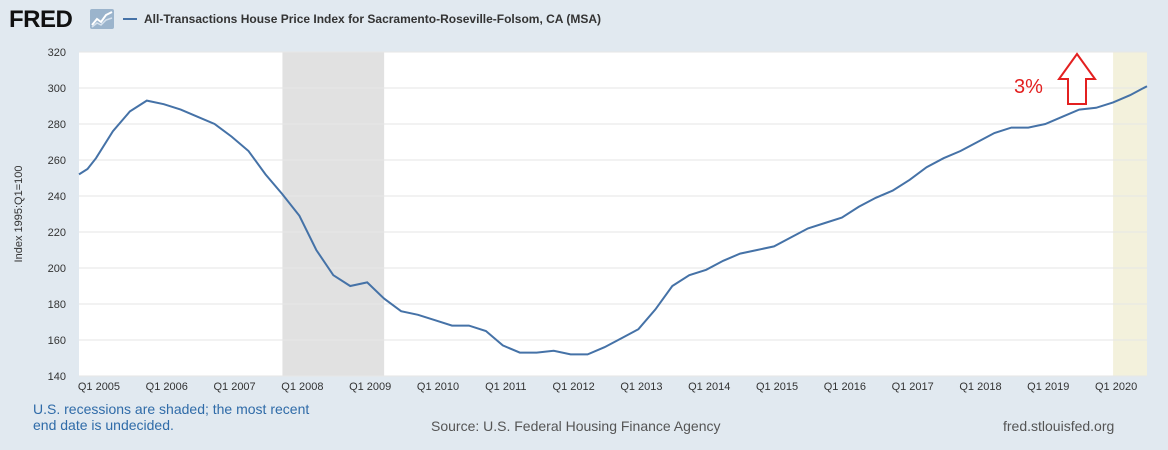 This screenshot has width=1168, height=450. I want to click on annotation-3-percent: 3%, so click(1055, 78).